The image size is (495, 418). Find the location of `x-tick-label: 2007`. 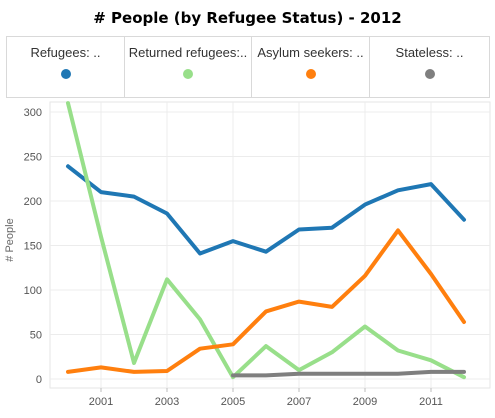

x-tick-label: 2007 is located at coordinates (299, 402).